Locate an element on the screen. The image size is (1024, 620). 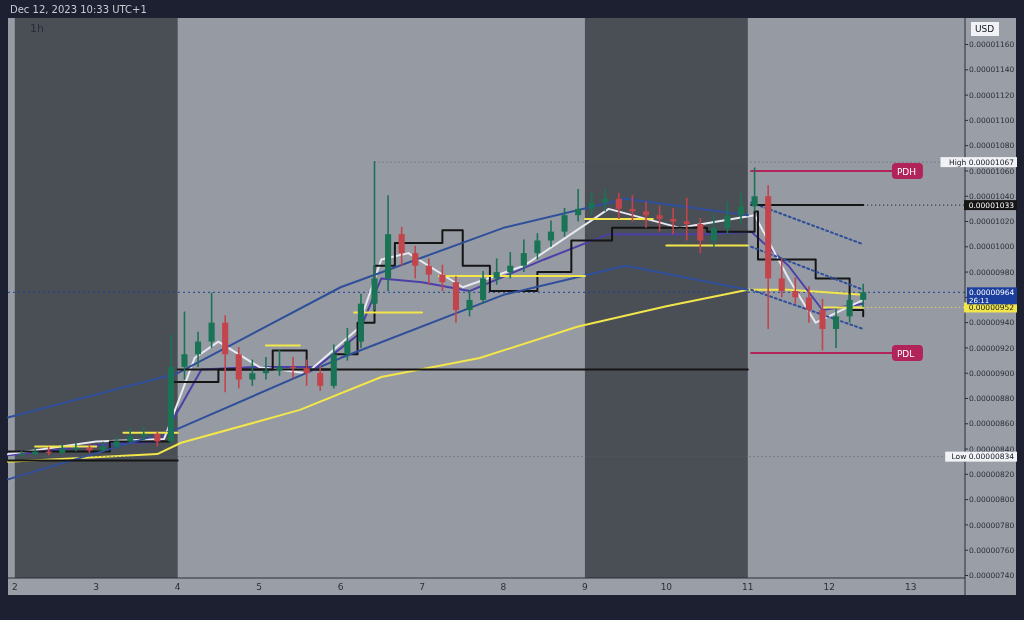
x-tick-label: 9 is located at coordinates (585, 587).